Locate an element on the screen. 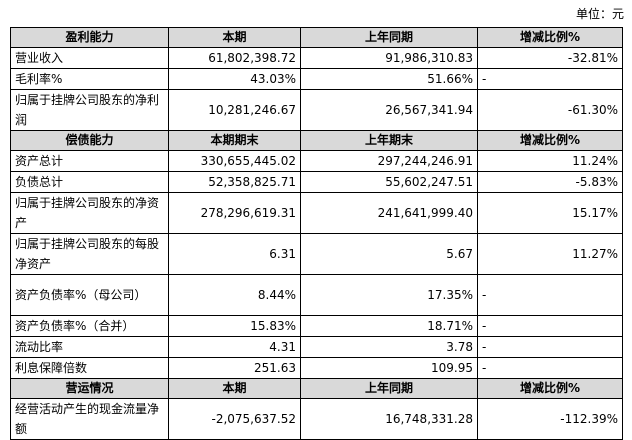 The image size is (632, 440). value-cell: 11.27% is located at coordinates (550, 254).